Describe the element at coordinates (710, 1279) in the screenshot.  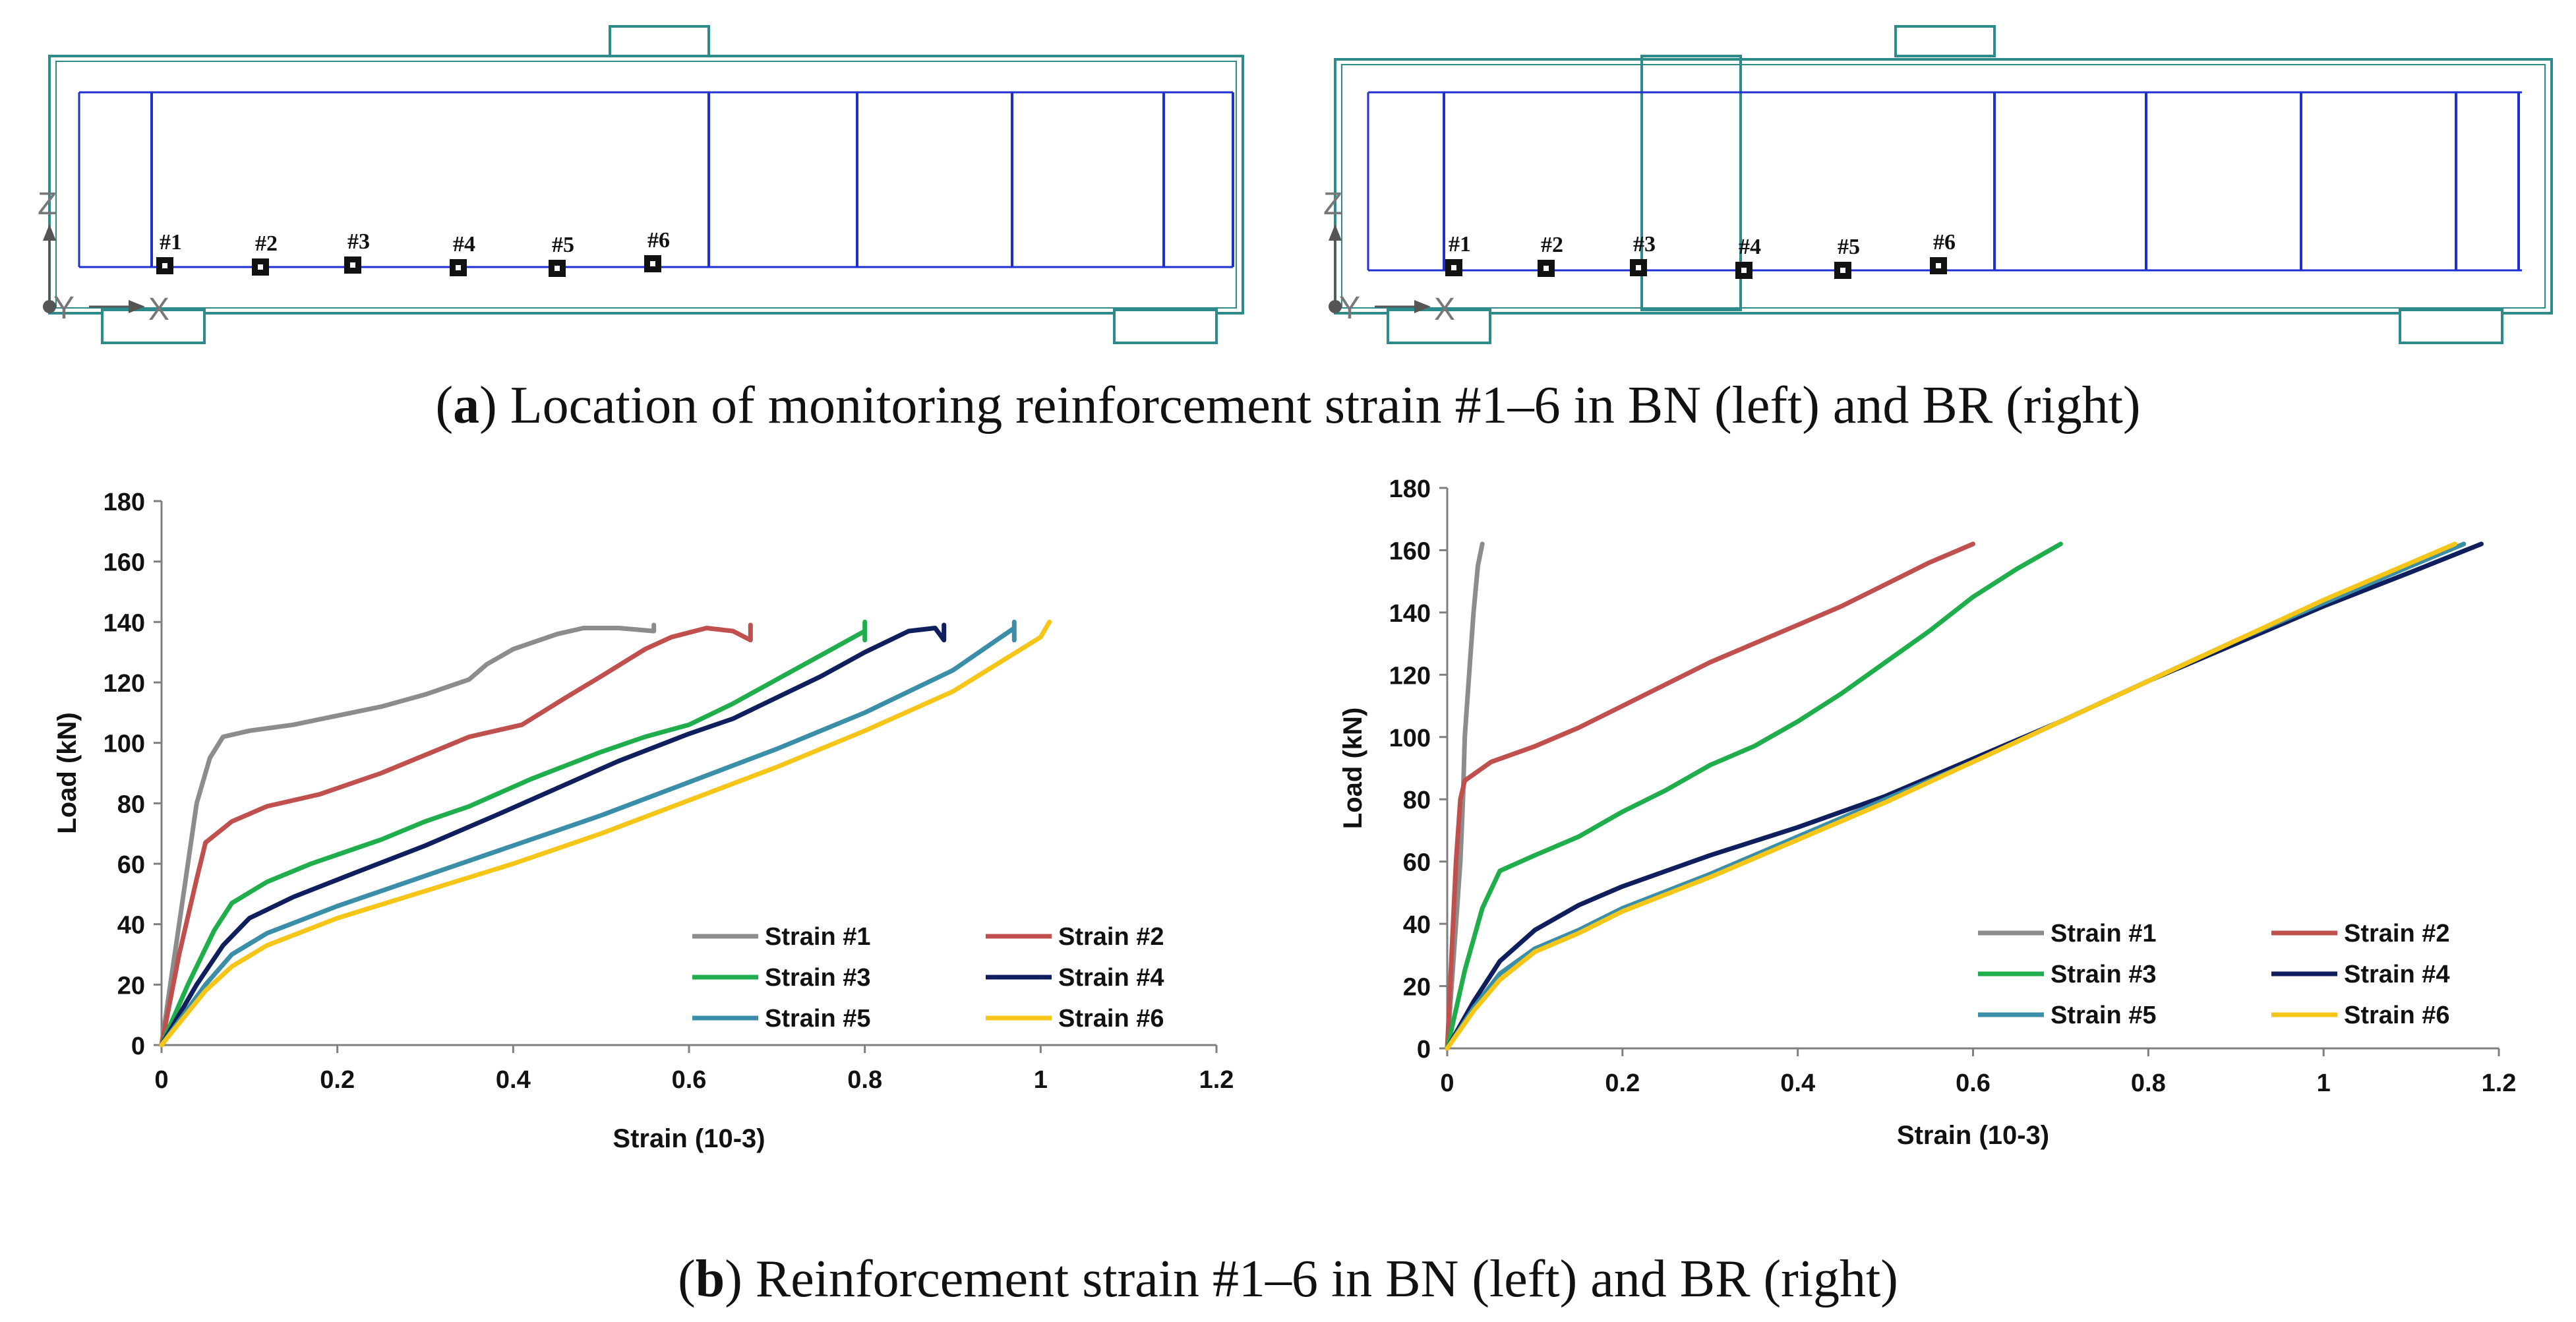
I see `caption-b-label: b` at that location.